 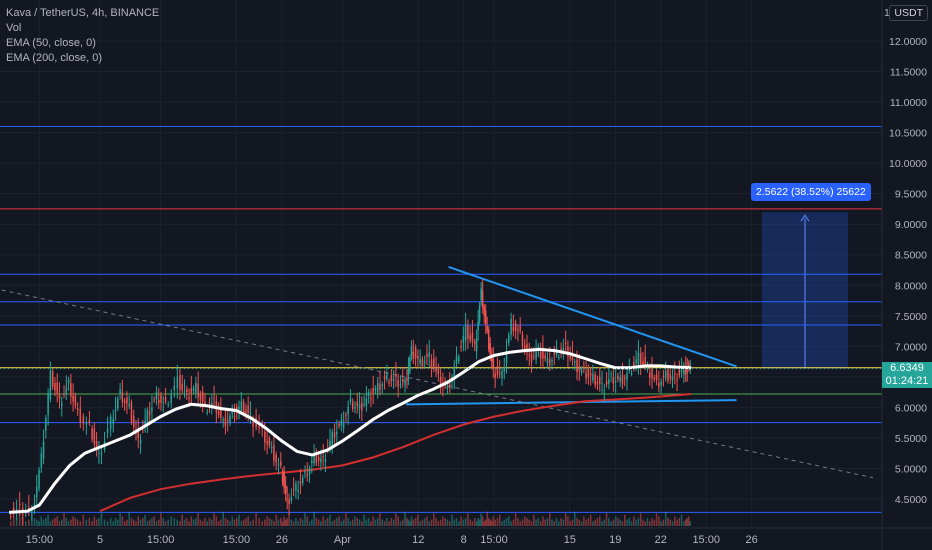 What do you see at coordinates (752, 540) in the screenshot?
I see `x-tick-label: 26` at bounding box center [752, 540].